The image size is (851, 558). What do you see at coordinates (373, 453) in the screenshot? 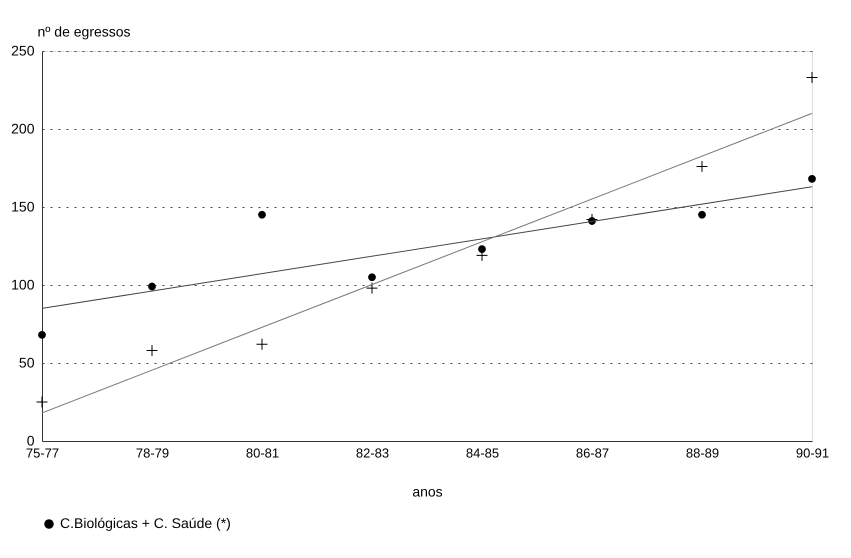
I see `x-tick-label: 82-83` at bounding box center [373, 453].